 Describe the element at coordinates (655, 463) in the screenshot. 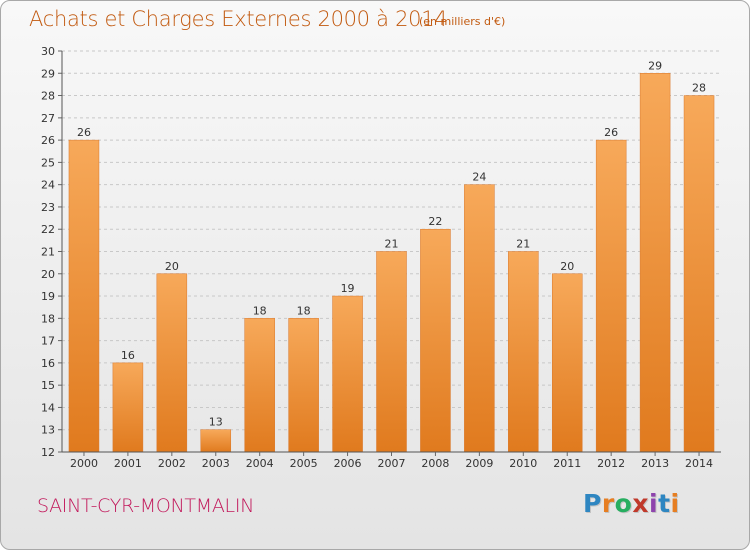

I see `x-tick-label-2013: 2013` at that location.